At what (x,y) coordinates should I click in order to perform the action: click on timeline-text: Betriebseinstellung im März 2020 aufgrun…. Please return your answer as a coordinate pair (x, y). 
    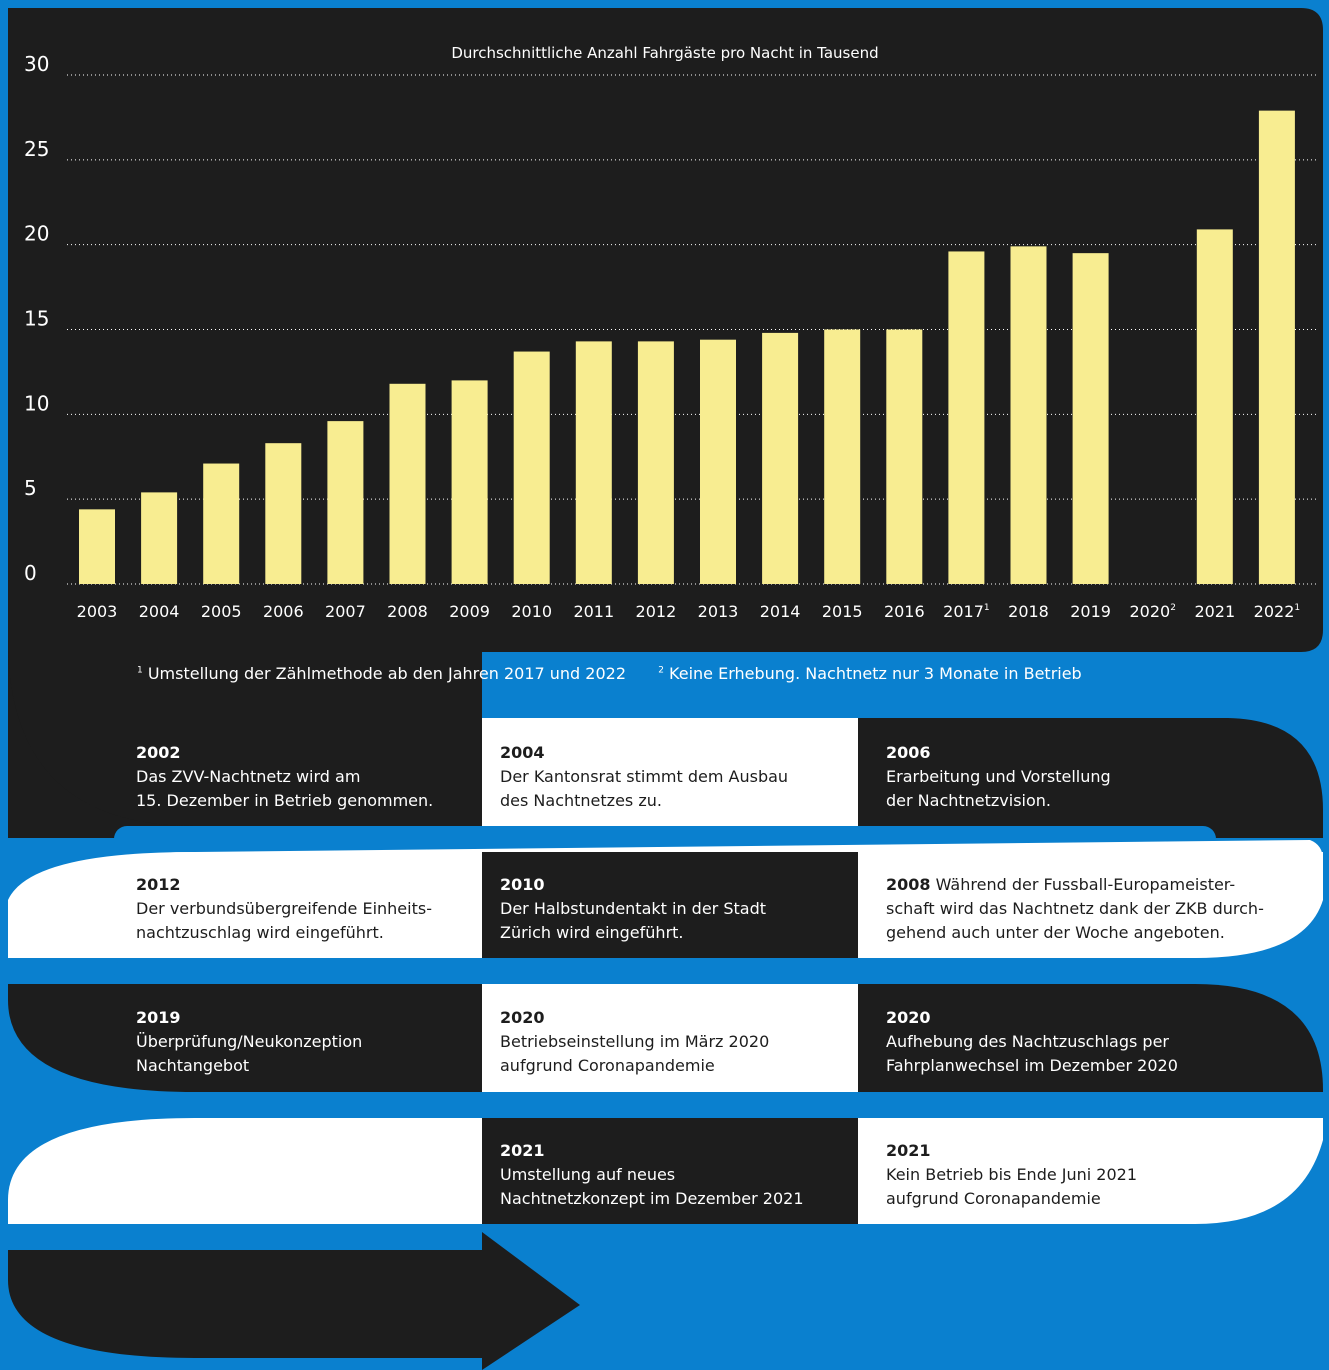
    Looking at the image, I should click on (635, 1053).